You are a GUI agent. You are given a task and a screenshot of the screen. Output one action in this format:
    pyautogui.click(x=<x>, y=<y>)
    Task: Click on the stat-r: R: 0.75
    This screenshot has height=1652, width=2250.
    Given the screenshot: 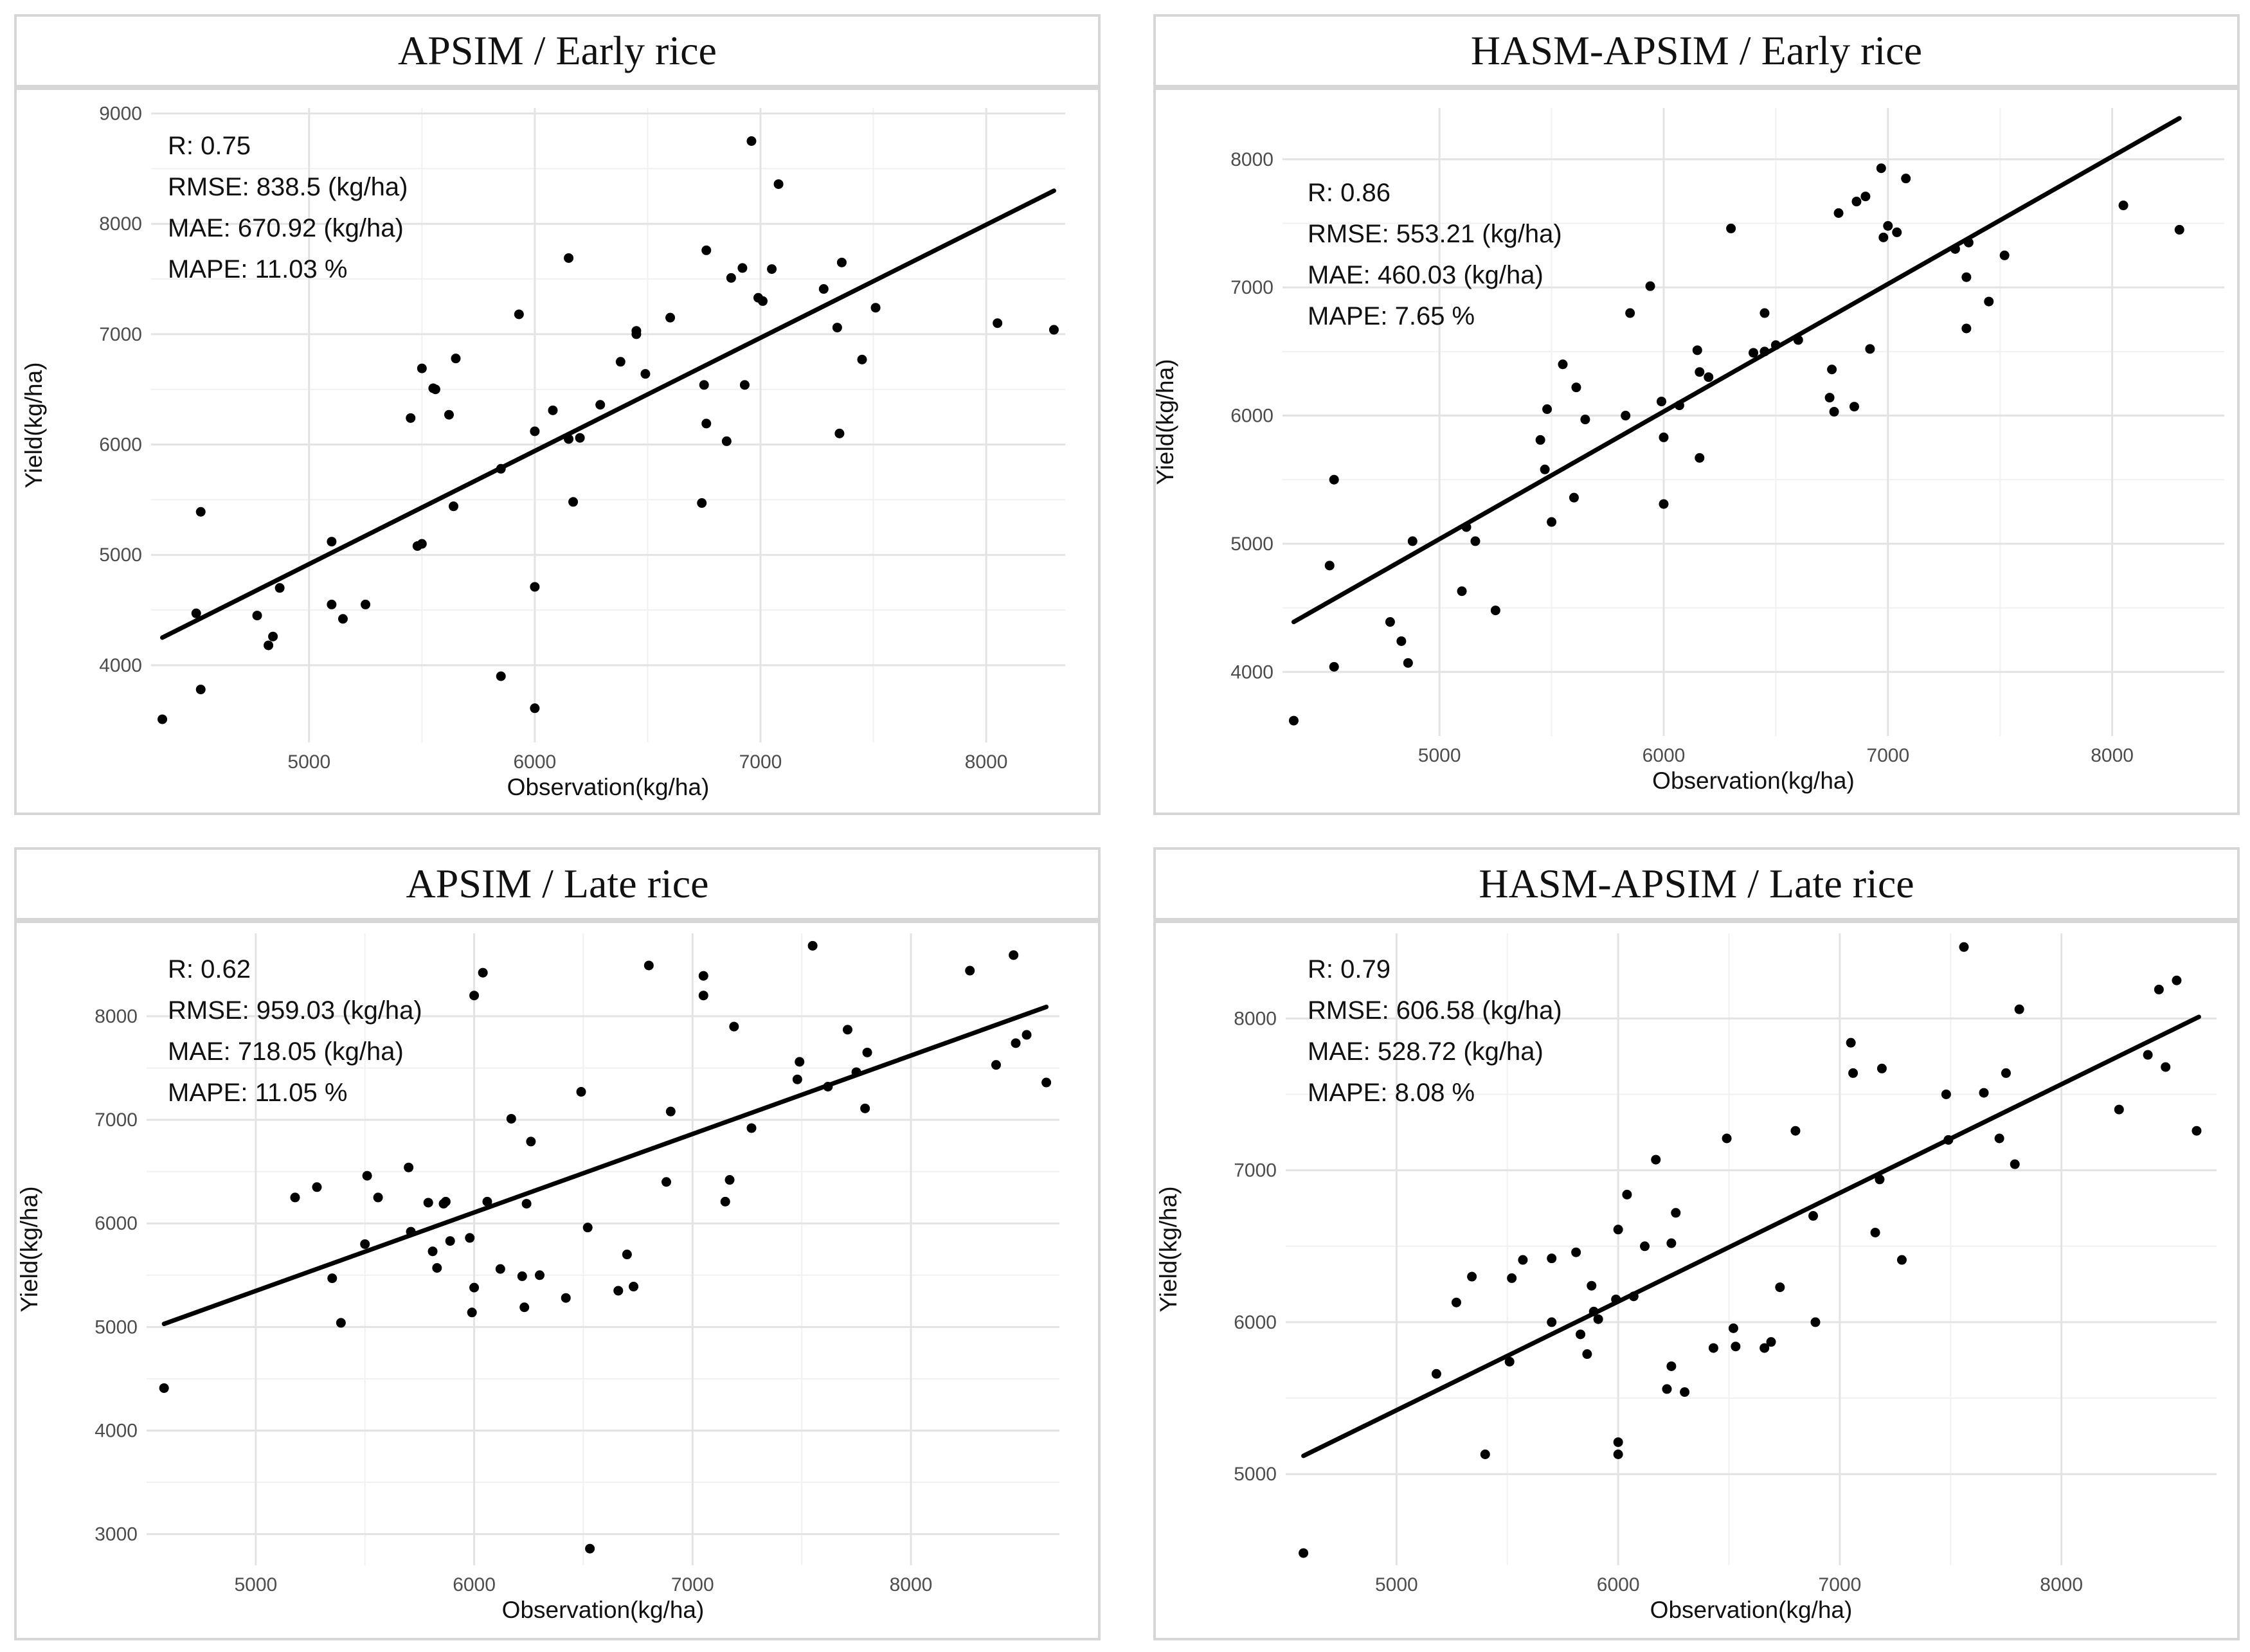 What is the action you would take?
    pyautogui.click(x=210, y=146)
    